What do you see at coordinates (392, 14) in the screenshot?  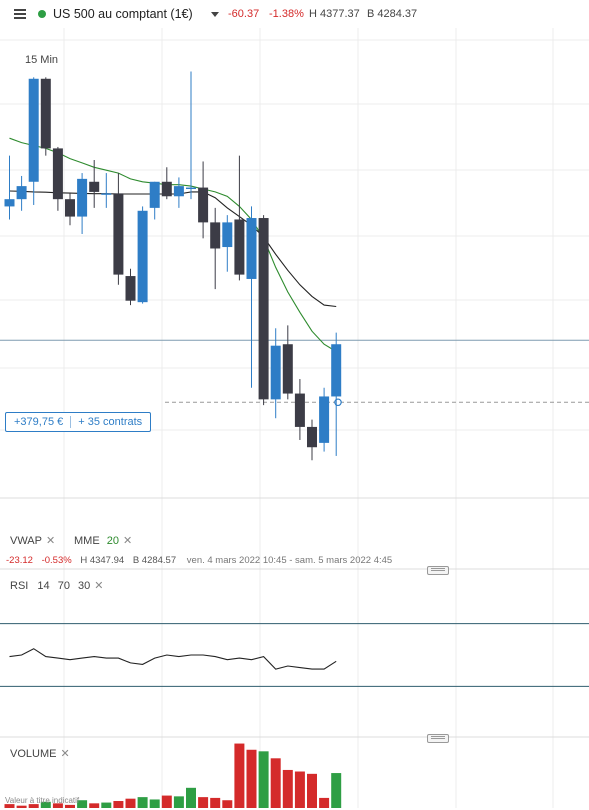 I see `bid-price: B 4284.37` at bounding box center [392, 14].